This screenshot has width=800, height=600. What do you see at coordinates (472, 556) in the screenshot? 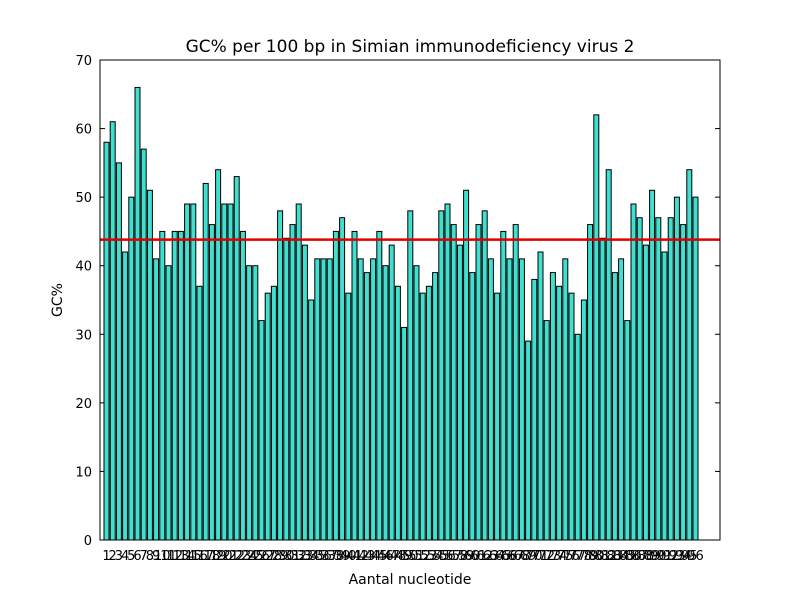
I see `x-tick-label: 60` at bounding box center [472, 556].